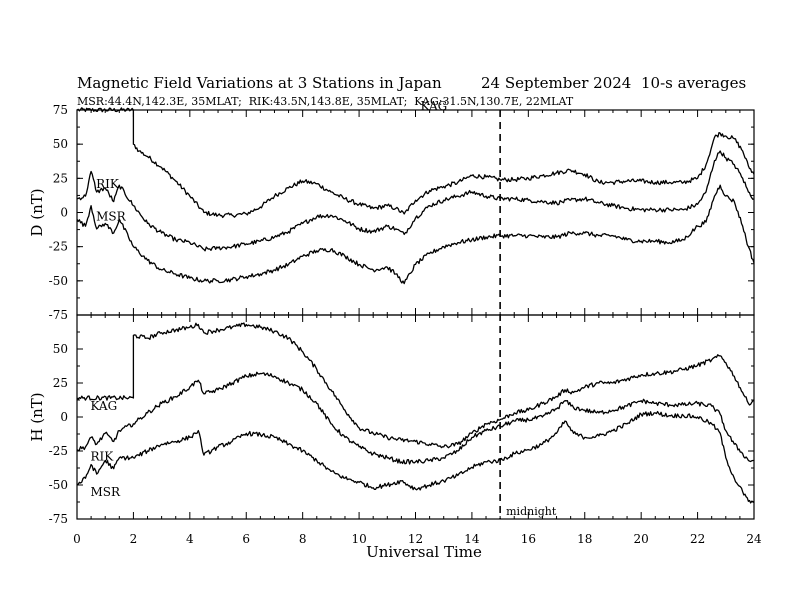 The image size is (792, 612). I want to click on y-axis-label: H (nT), so click(37, 416).